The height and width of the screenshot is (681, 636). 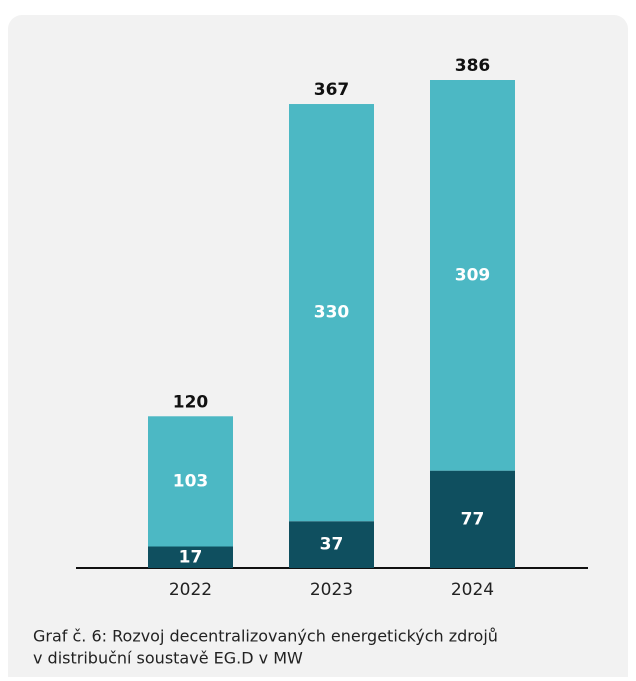 I want to click on total-label: 367, so click(x=332, y=90).